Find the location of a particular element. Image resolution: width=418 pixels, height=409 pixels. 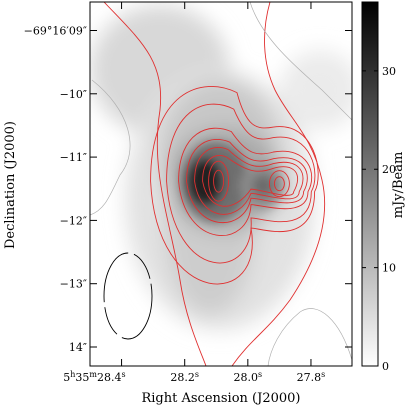

colorbar-tick-label: 30 is located at coordinates (389, 71).